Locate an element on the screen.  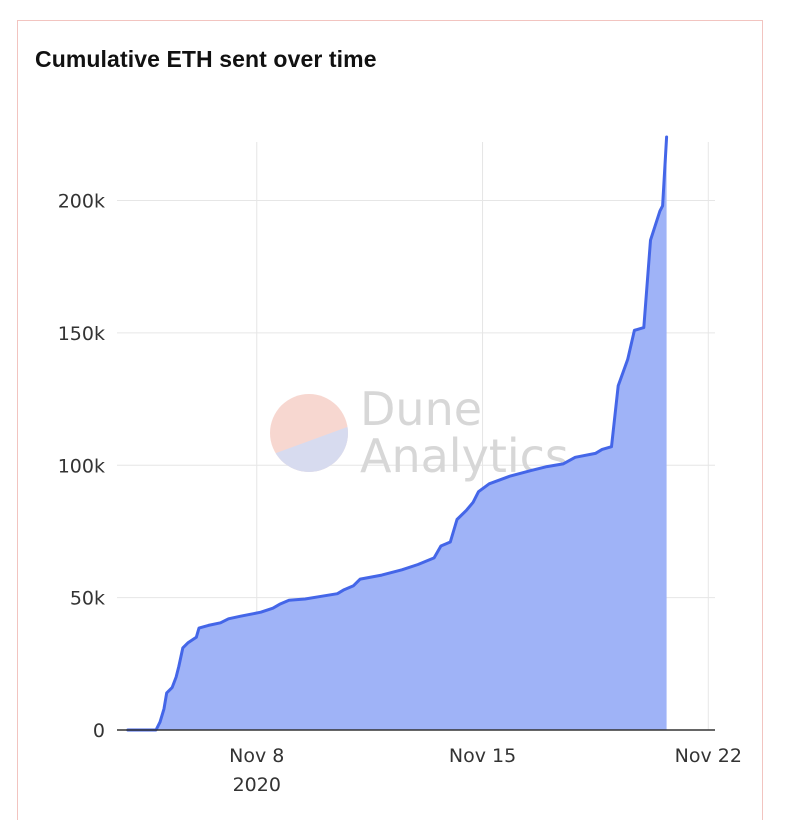
x-tick-label: Nov 15 is located at coordinates (482, 756).